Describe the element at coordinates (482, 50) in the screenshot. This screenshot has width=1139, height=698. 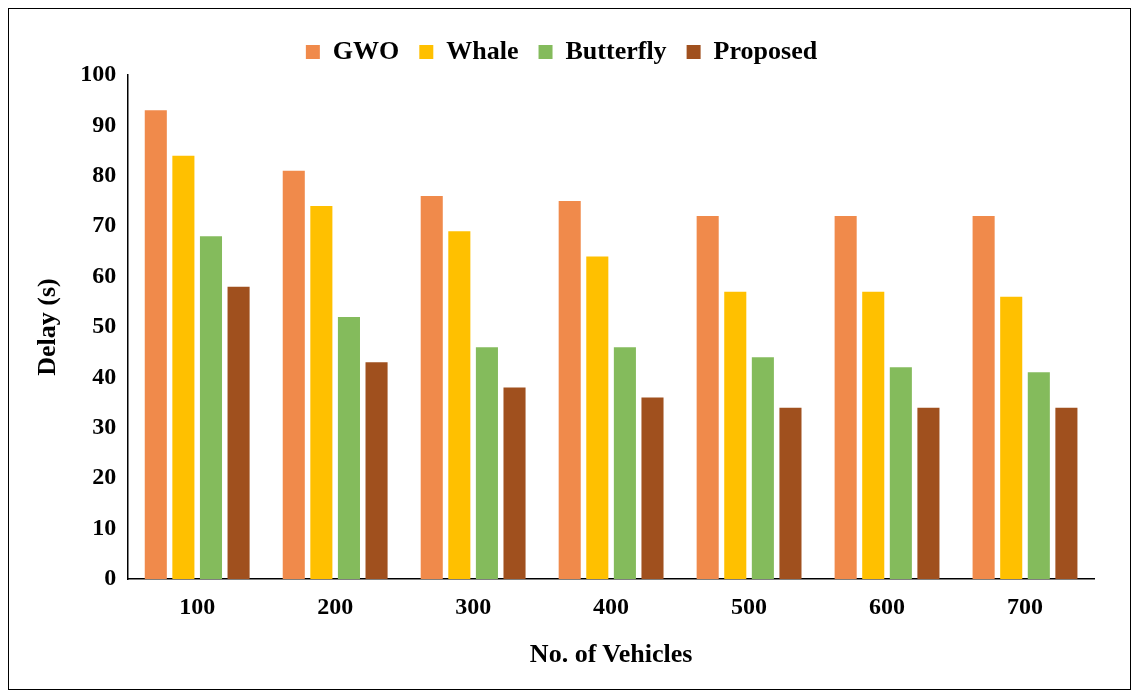
I see `legend-label: Whale` at that location.